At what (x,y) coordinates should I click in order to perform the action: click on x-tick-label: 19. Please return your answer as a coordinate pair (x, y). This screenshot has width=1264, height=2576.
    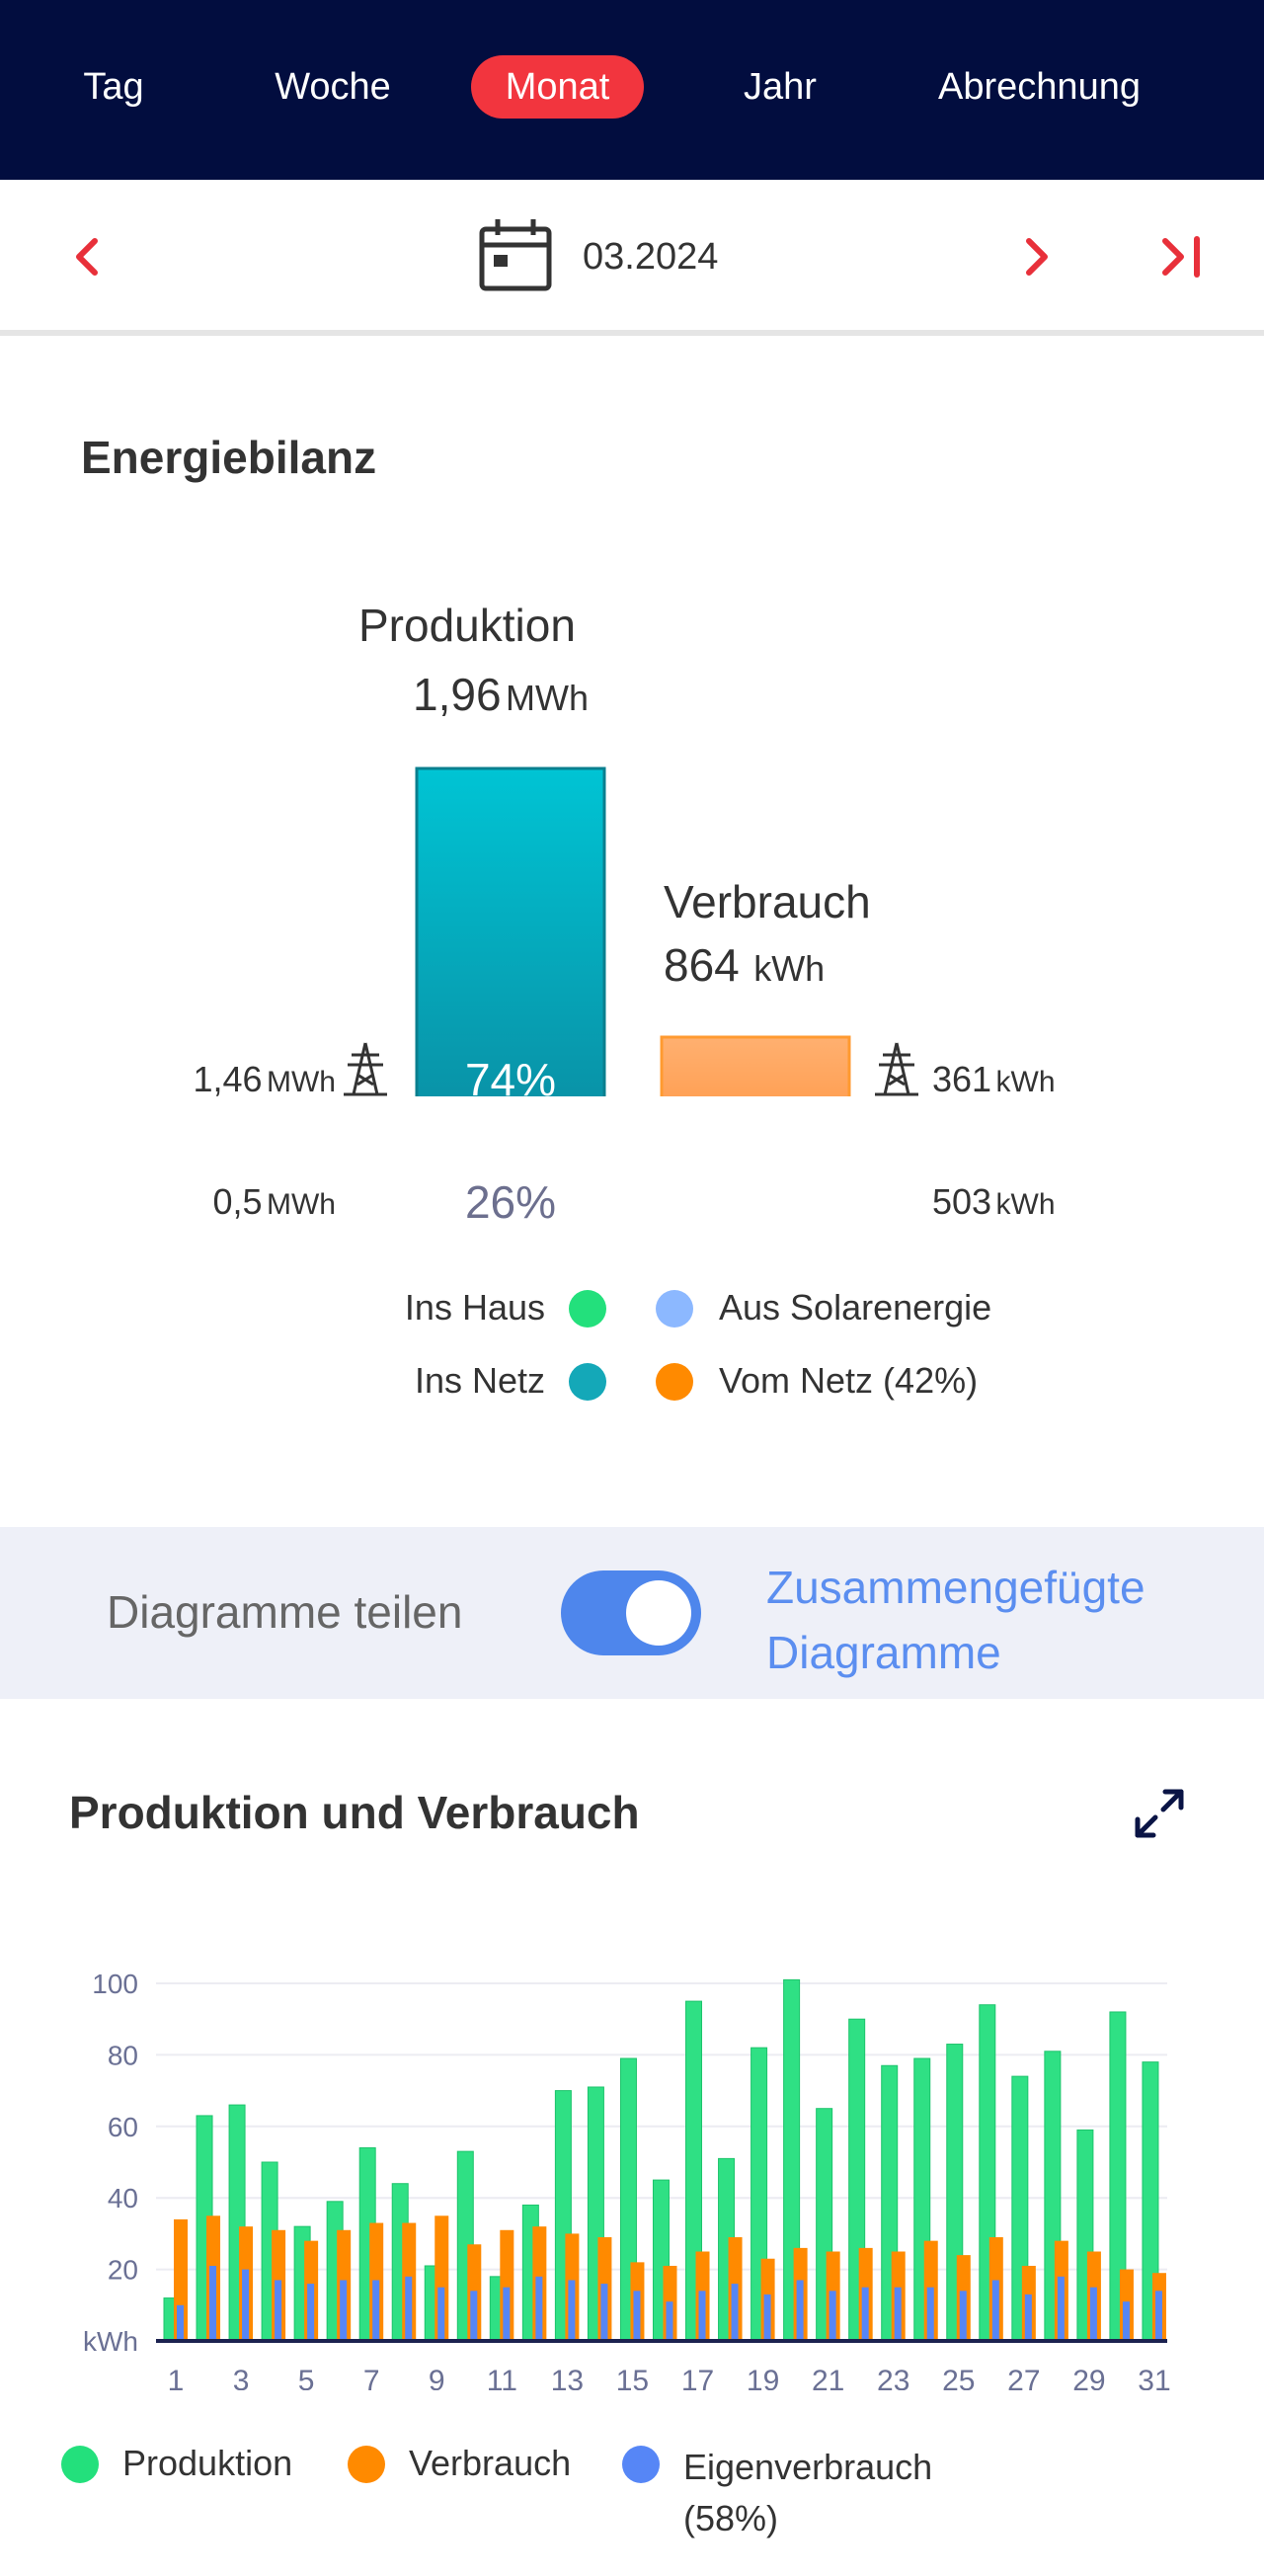
    Looking at the image, I should click on (763, 2377).